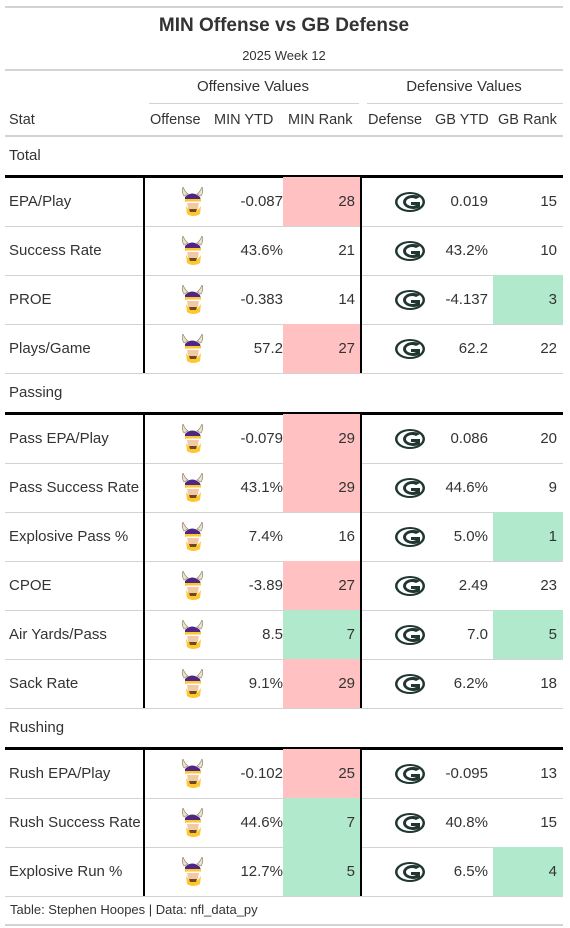 This screenshot has width=570, height=928. What do you see at coordinates (284, 250) in the screenshot?
I see `table-row: Success Rate 43.6% 21 43.2% 10` at bounding box center [284, 250].